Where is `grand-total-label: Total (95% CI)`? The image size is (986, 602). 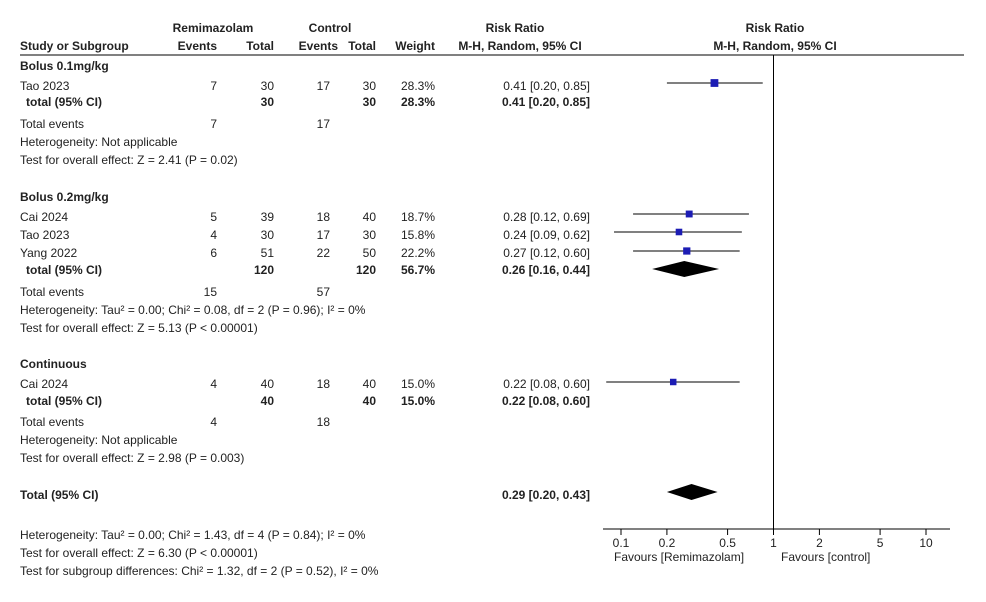
grand-total-label: Total (95% CI) is located at coordinates (59, 495).